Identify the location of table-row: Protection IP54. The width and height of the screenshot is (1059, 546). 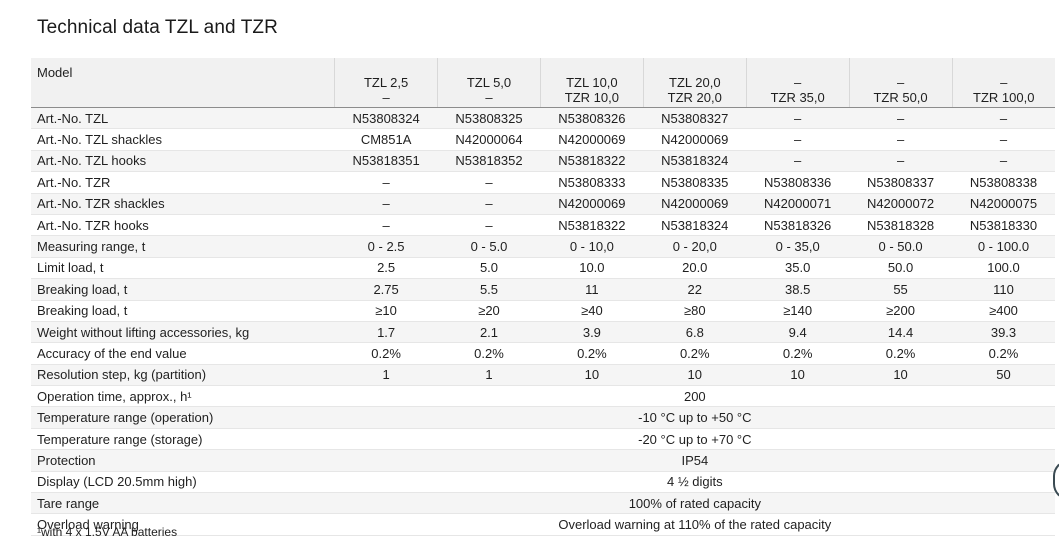
(543, 460).